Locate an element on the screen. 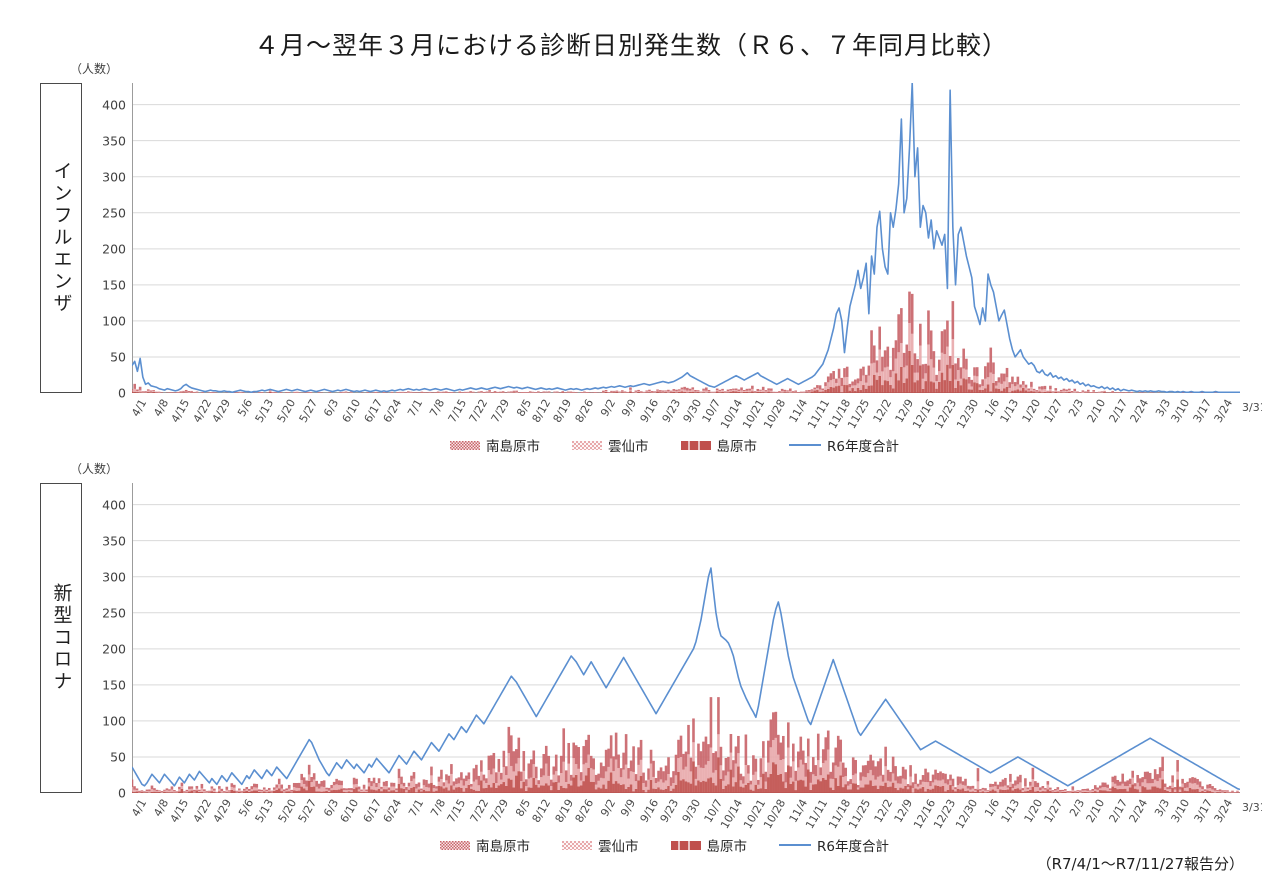 The width and height of the screenshot is (1262, 892). legend-label: 島原市 is located at coordinates (737, 447).